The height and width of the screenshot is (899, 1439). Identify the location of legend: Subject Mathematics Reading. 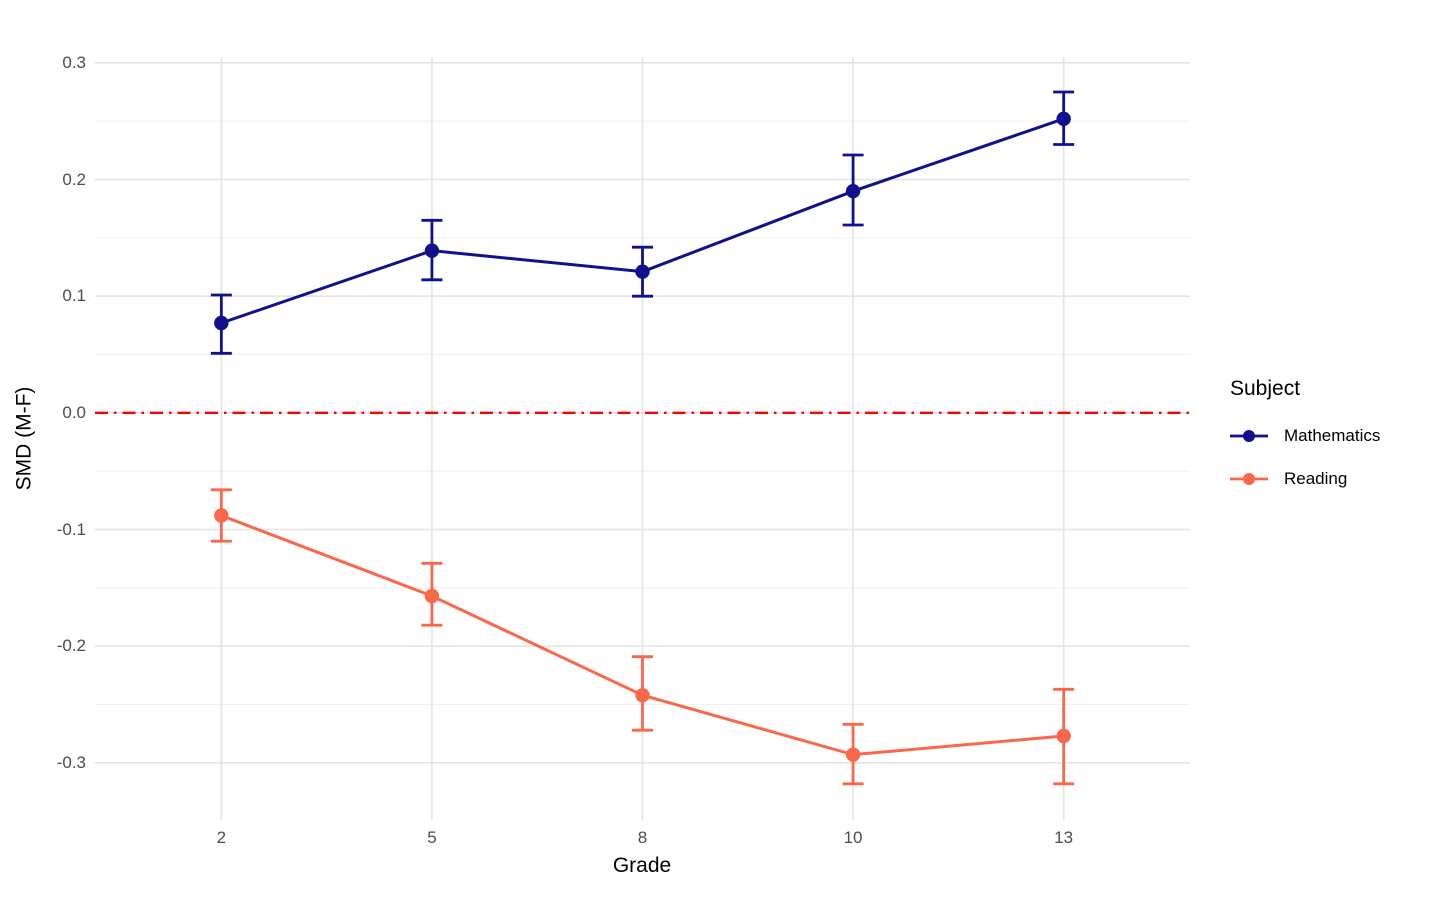
(1305, 444).